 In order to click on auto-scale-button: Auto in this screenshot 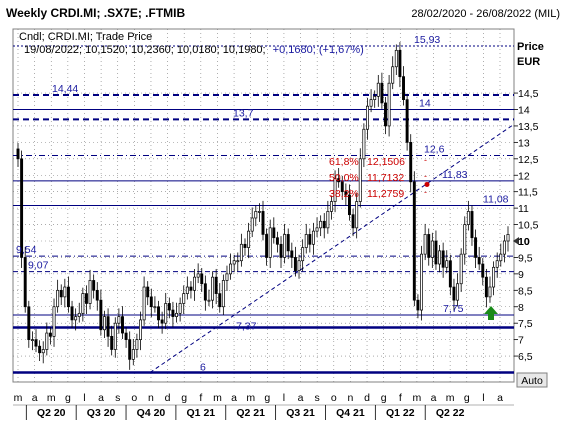, I will do `click(532, 380)`.